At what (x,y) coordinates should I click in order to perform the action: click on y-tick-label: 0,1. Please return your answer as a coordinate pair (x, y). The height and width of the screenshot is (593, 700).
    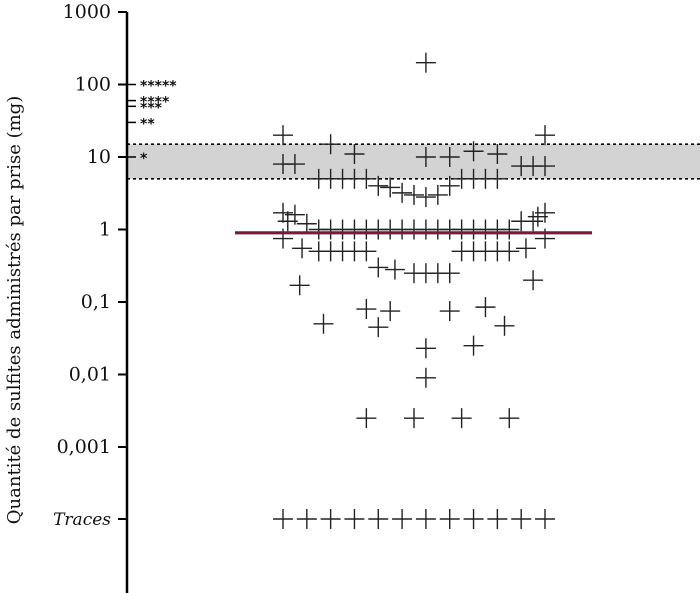
    Looking at the image, I should click on (96, 302).